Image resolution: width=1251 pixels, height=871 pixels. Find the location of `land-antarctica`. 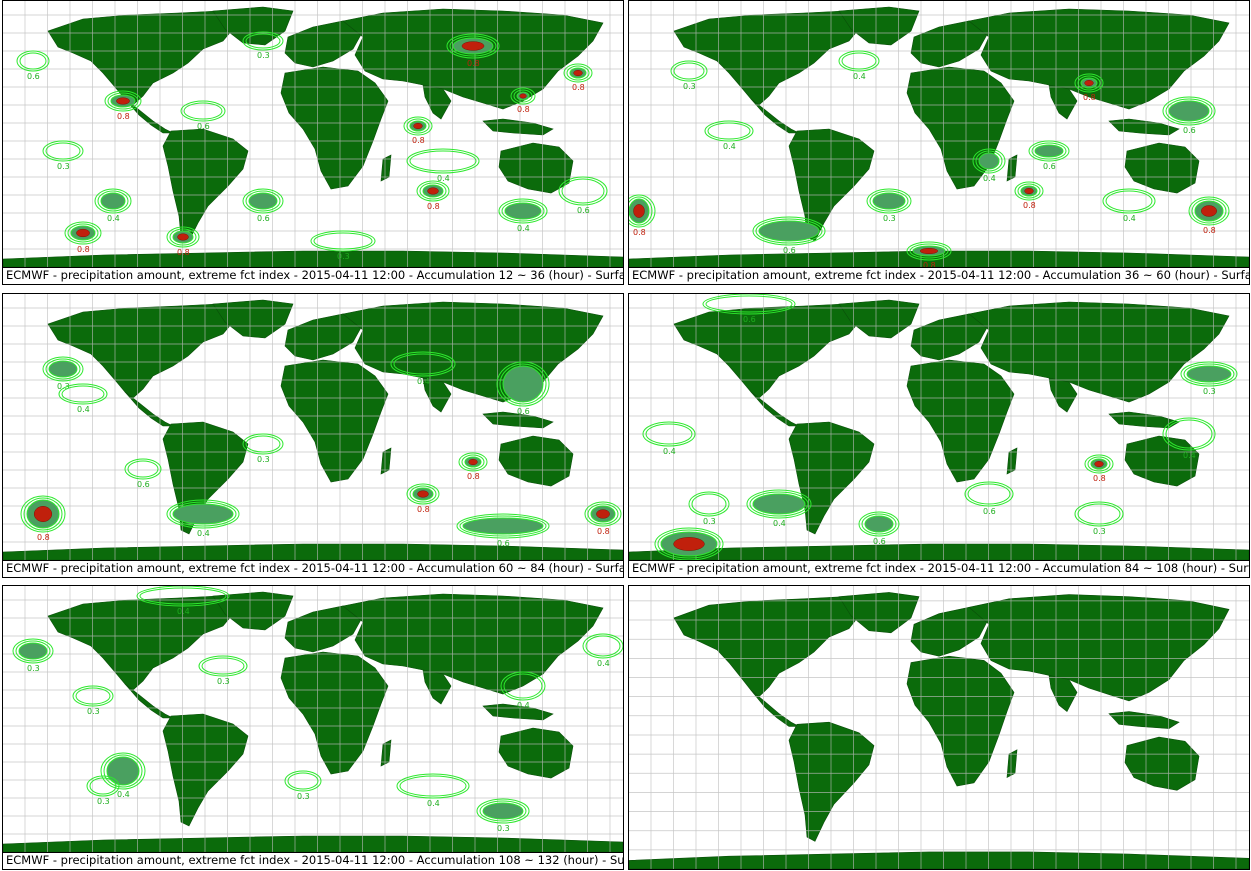

land-antarctica is located at coordinates (313, 843).